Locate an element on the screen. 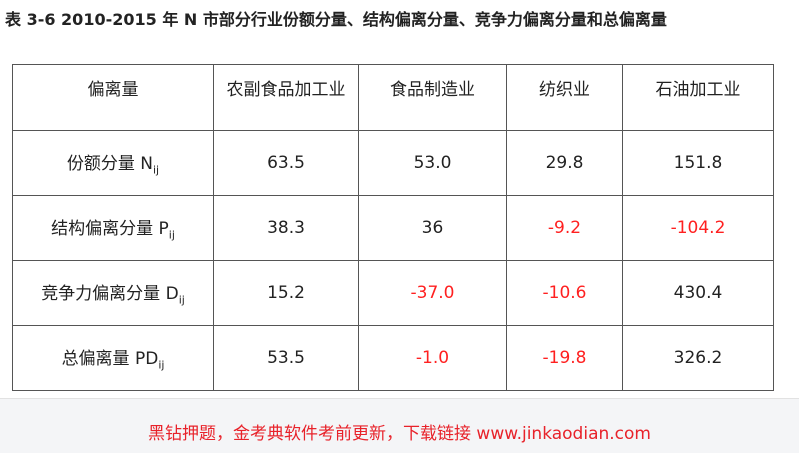 This screenshot has width=799, height=453. header-cell: 纺织业 is located at coordinates (564, 97).